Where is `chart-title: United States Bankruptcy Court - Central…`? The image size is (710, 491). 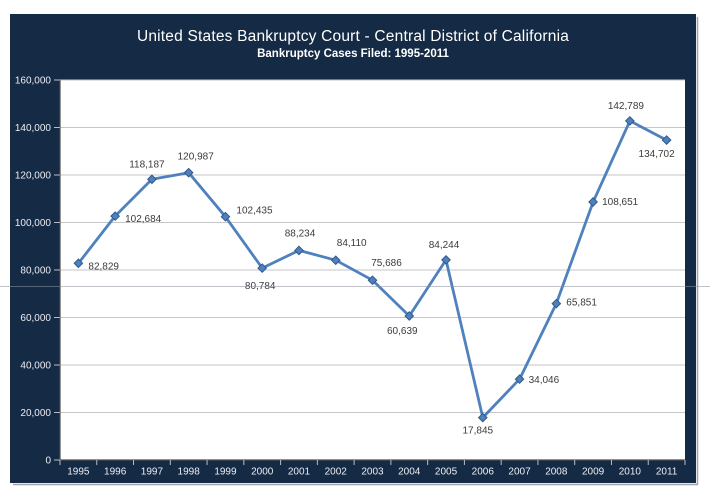
chart-title: United States Bankruptcy Court - Central… is located at coordinates (353, 36).